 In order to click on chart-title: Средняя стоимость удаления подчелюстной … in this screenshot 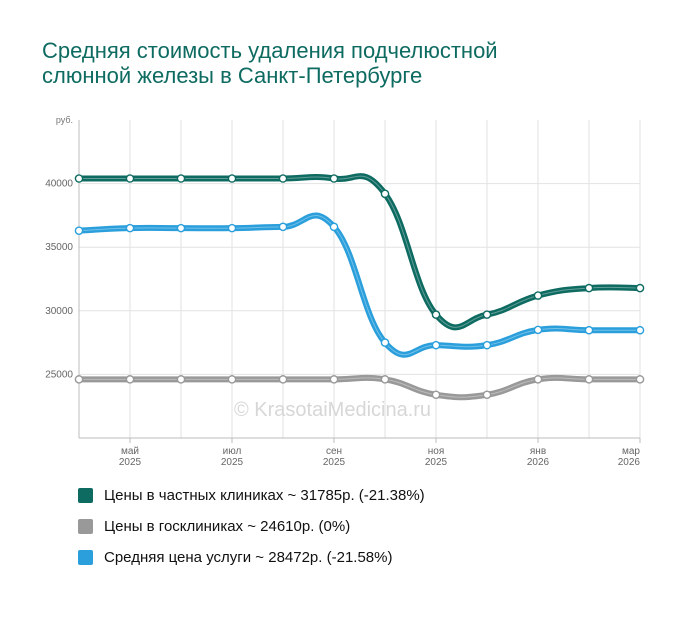, I will do `click(342, 63)`.